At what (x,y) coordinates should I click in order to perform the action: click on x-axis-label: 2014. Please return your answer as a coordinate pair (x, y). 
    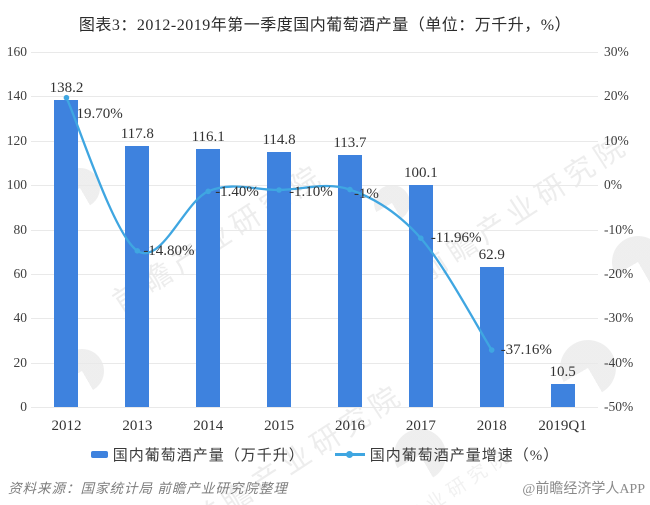
    Looking at the image, I should click on (208, 426).